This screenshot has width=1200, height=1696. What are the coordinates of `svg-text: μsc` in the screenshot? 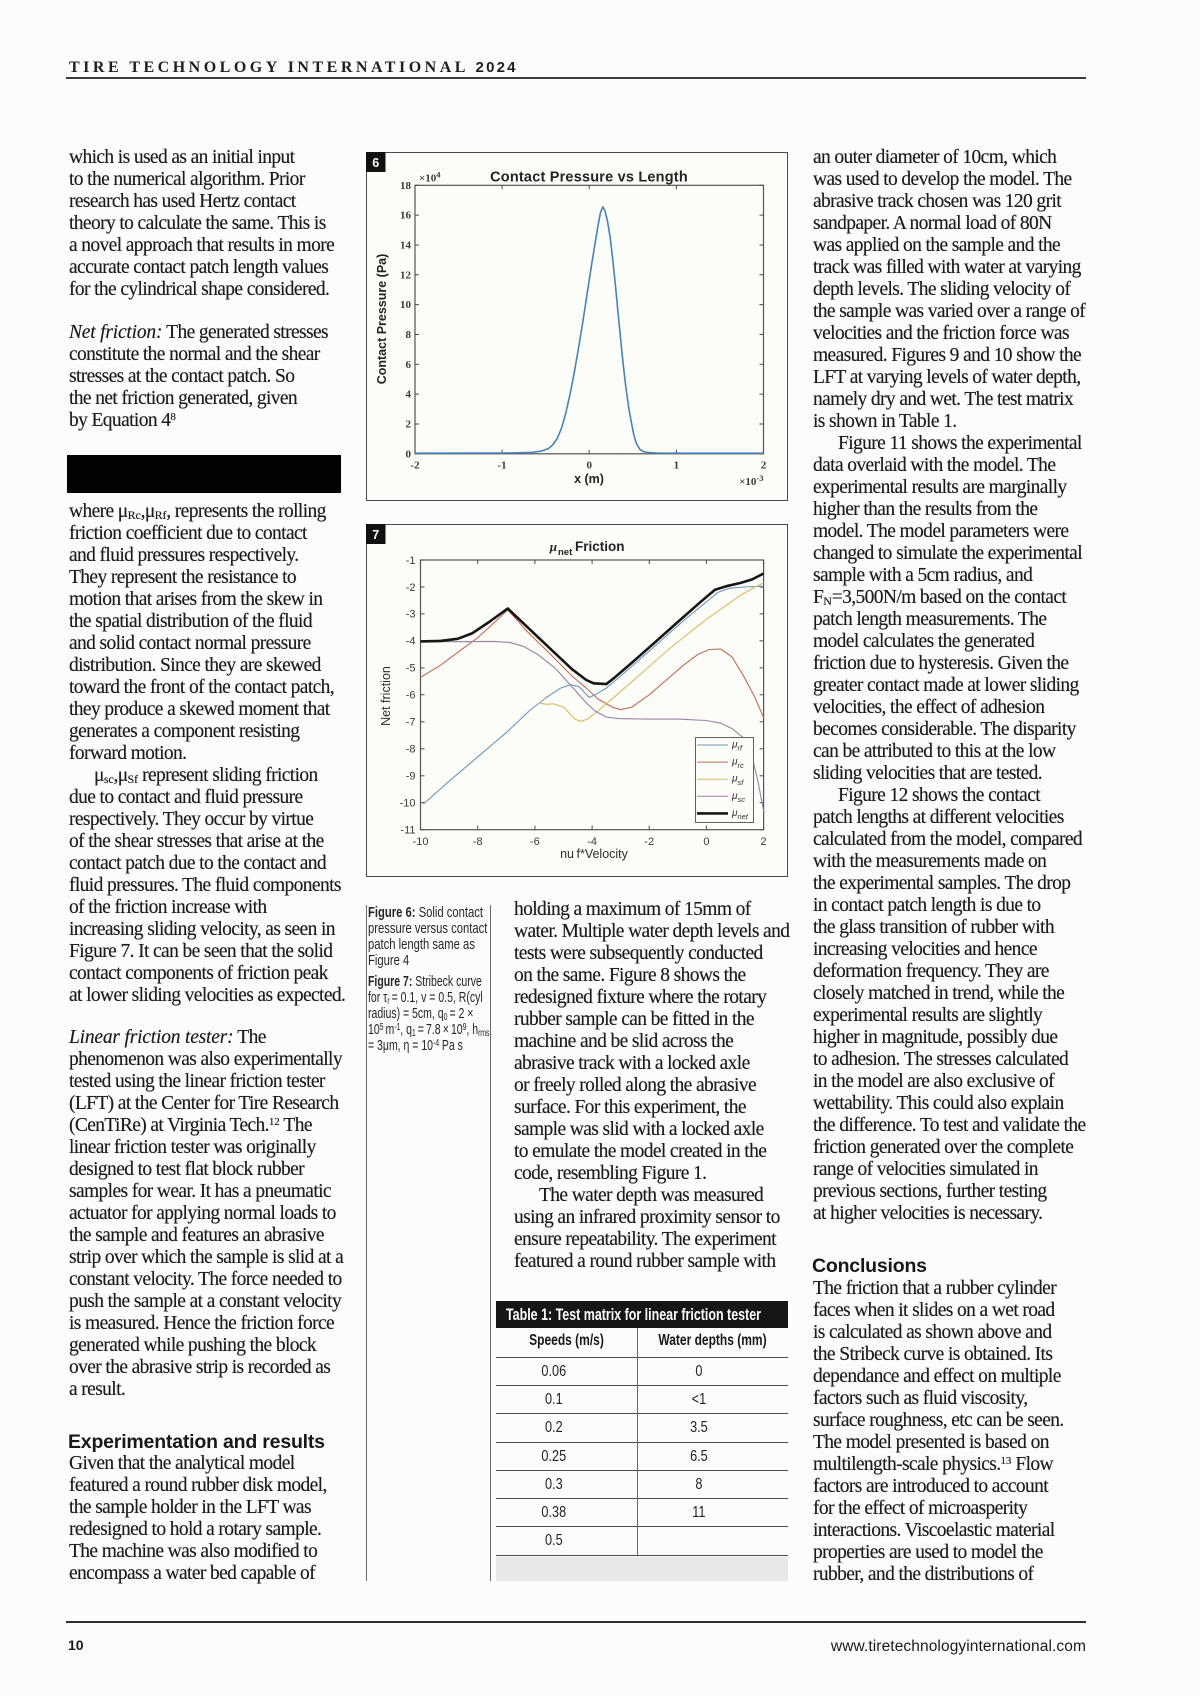 It's located at (738, 797).